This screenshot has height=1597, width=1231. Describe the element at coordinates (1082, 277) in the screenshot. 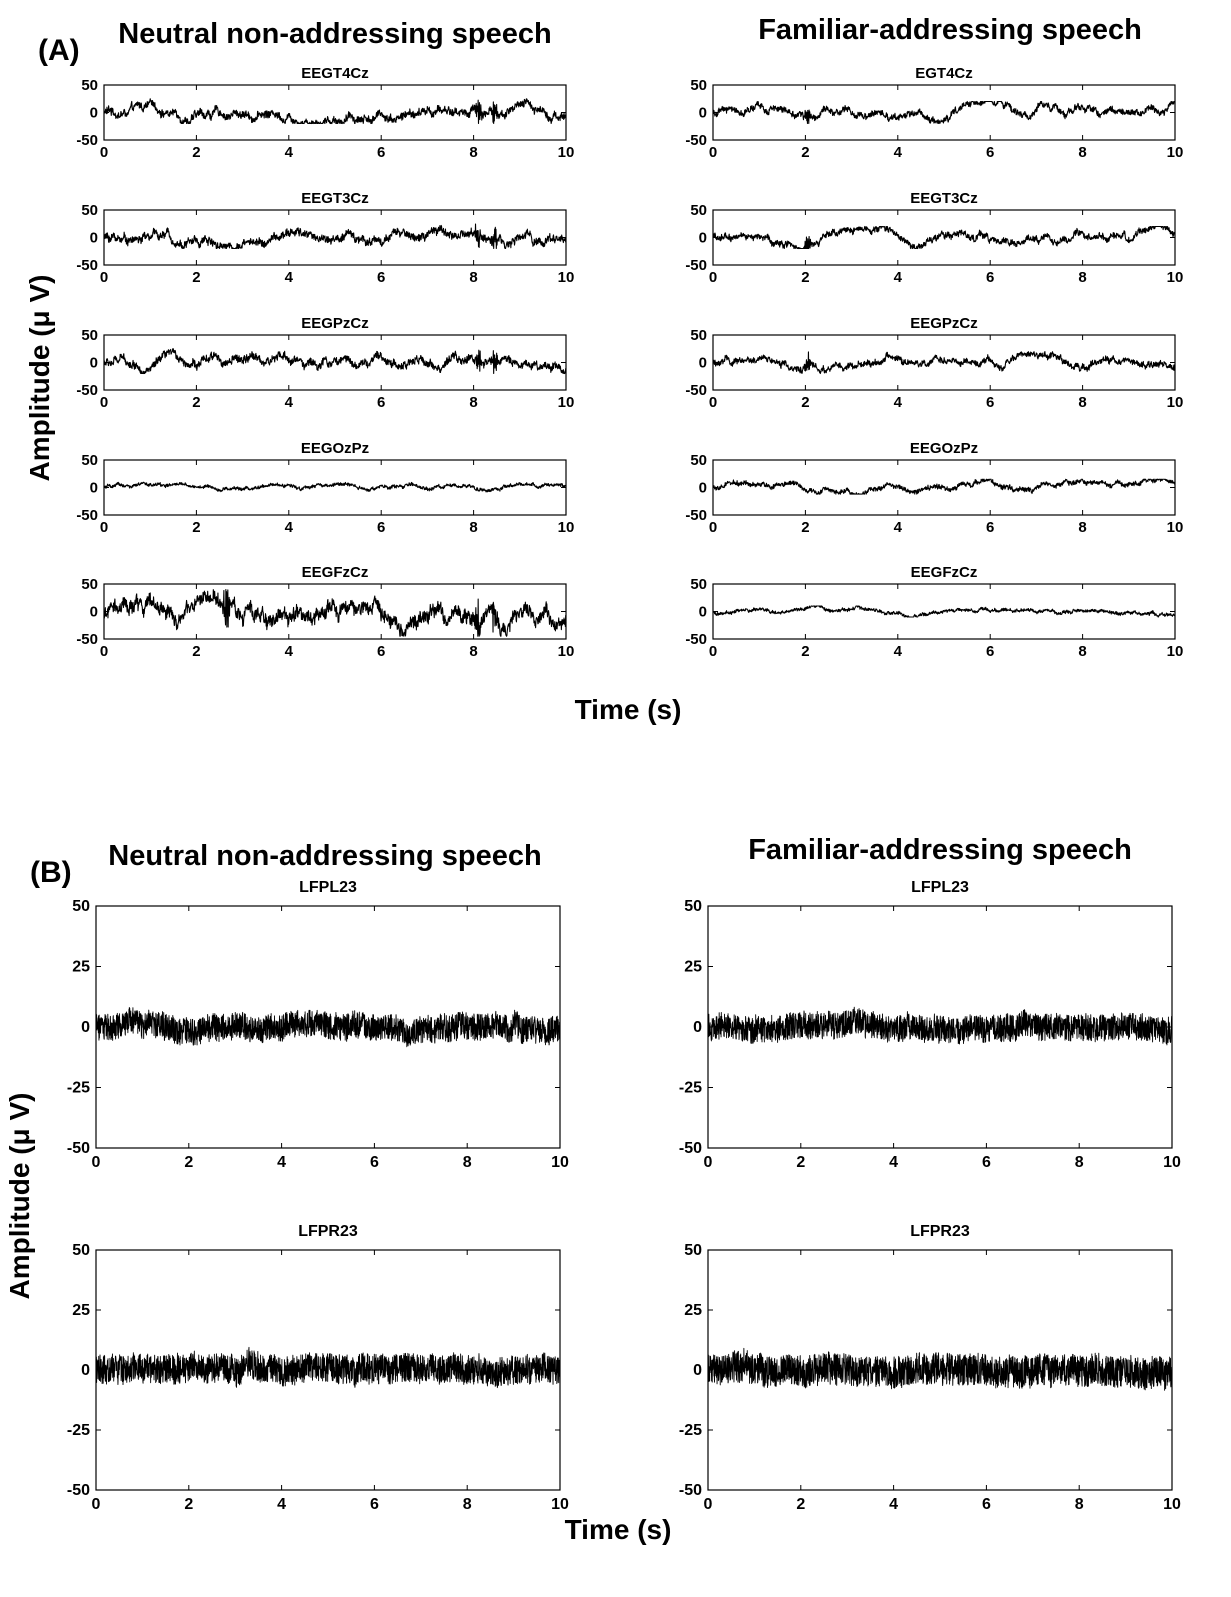

I see `x-tick-label-6-4: 8` at that location.